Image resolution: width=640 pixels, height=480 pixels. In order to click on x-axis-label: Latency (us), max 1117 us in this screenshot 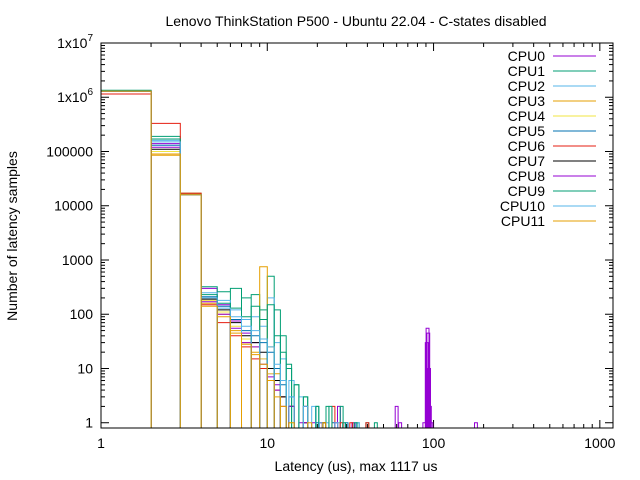, I will do `click(356, 466)`.